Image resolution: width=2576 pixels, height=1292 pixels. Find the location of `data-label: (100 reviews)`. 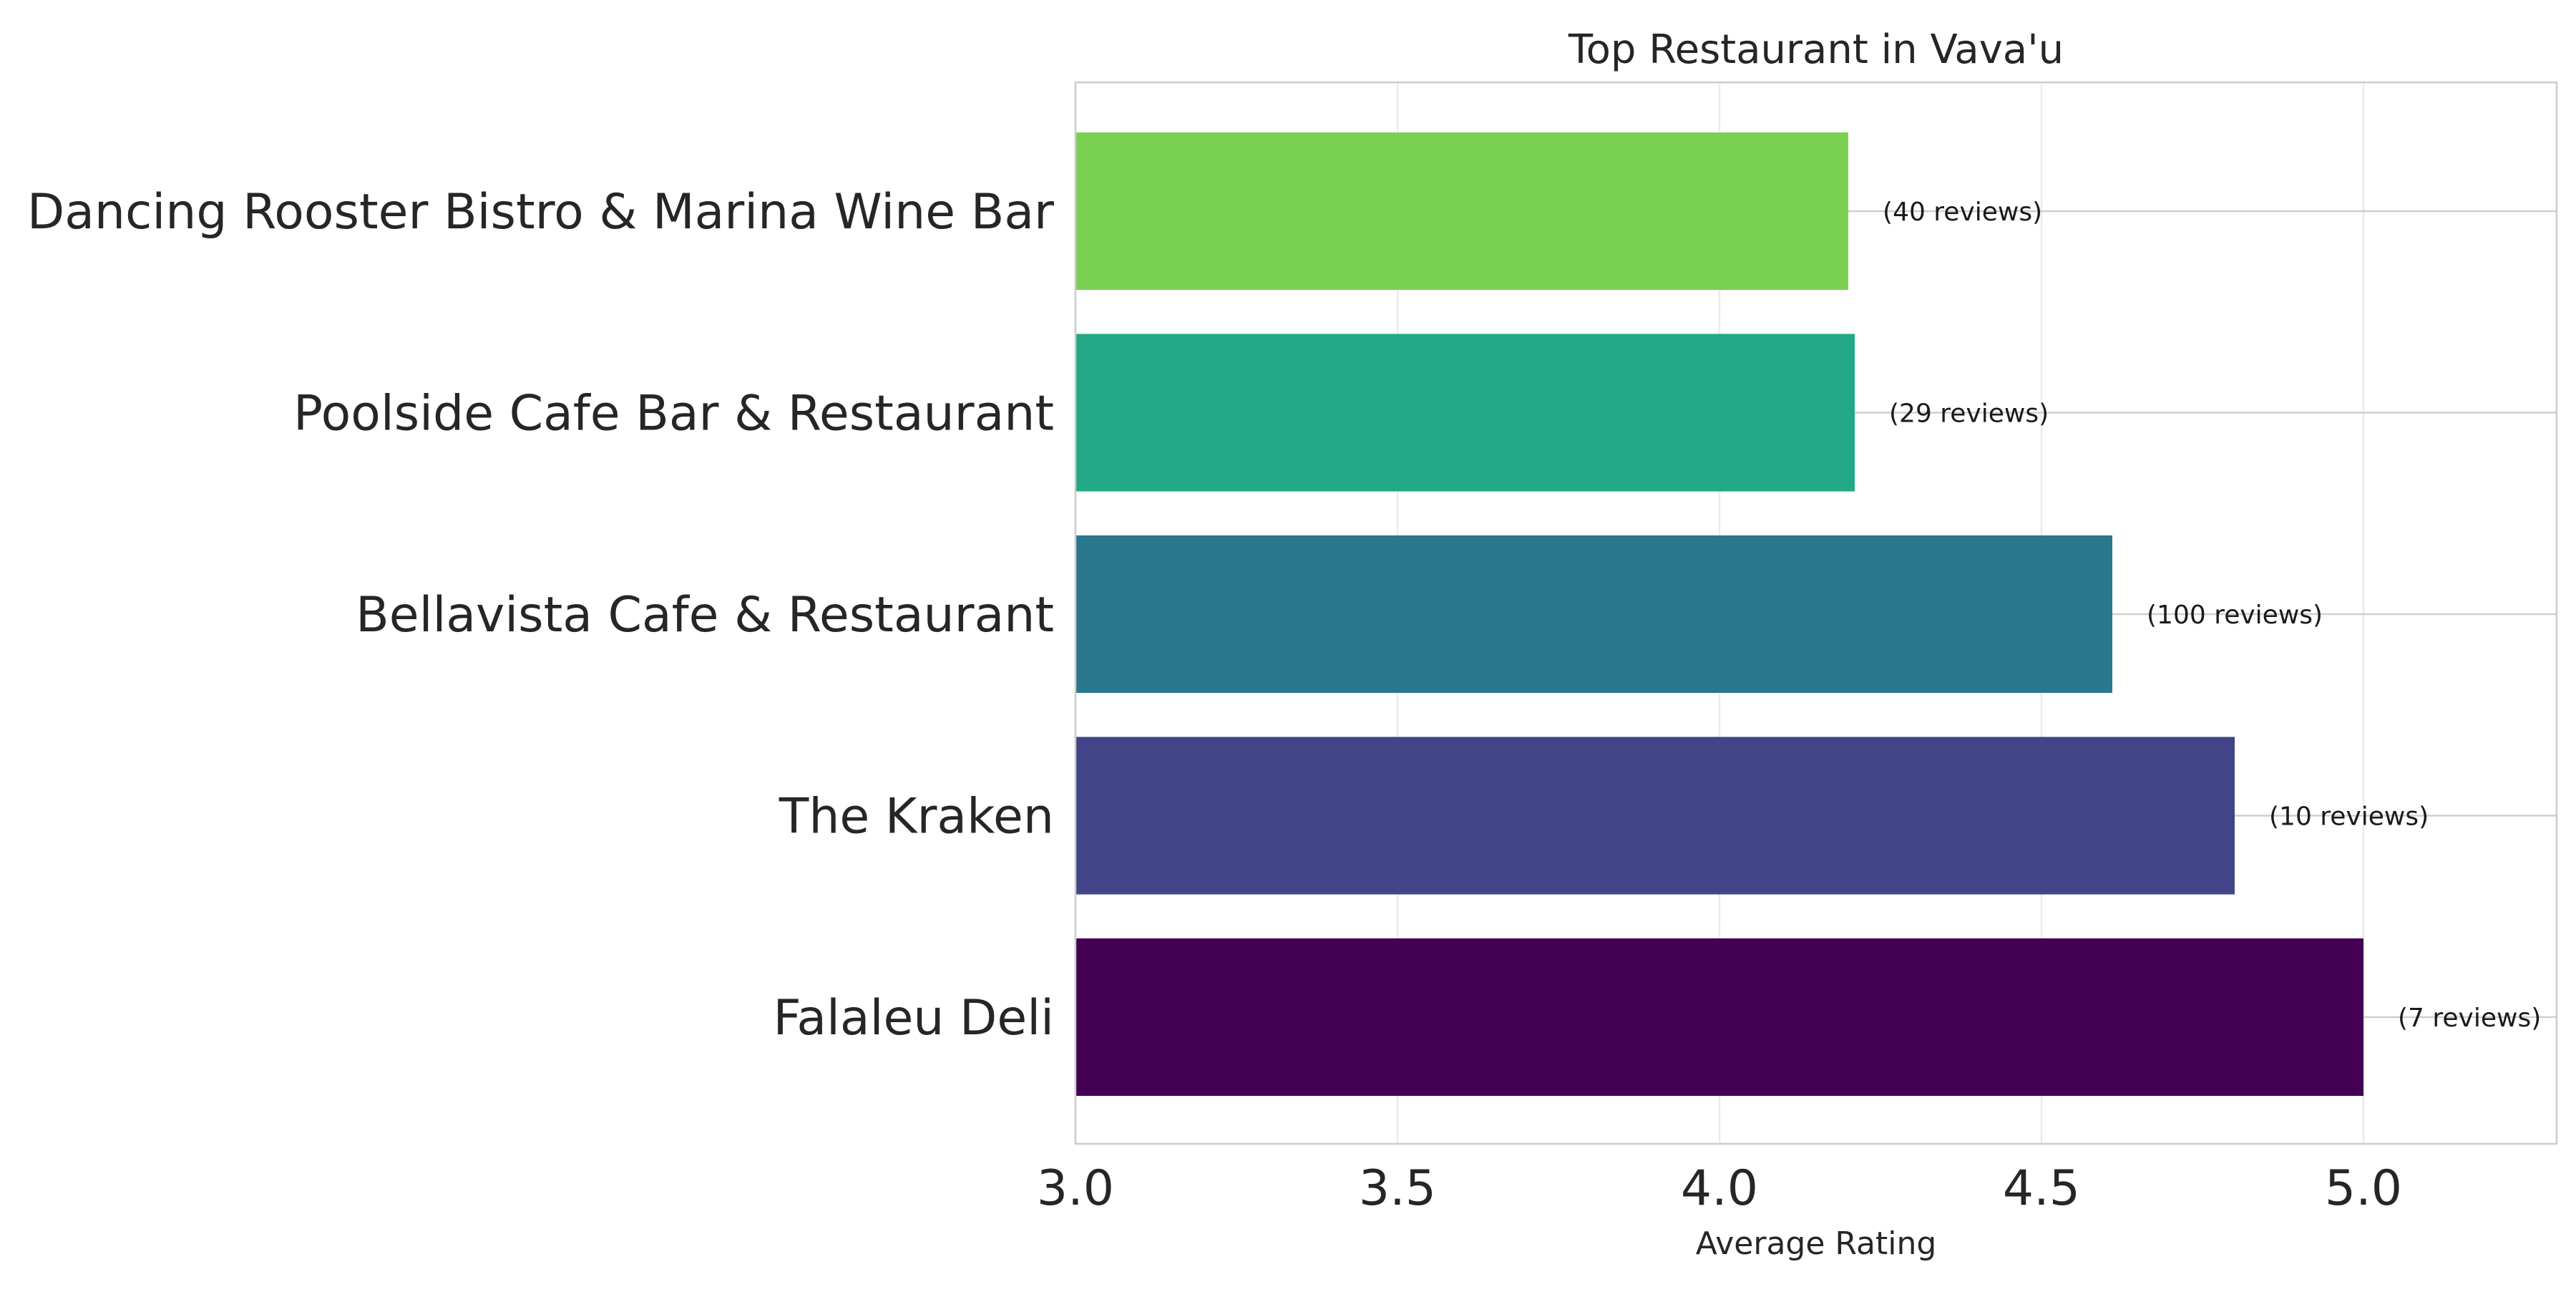

data-label: (100 reviews) is located at coordinates (2235, 615).